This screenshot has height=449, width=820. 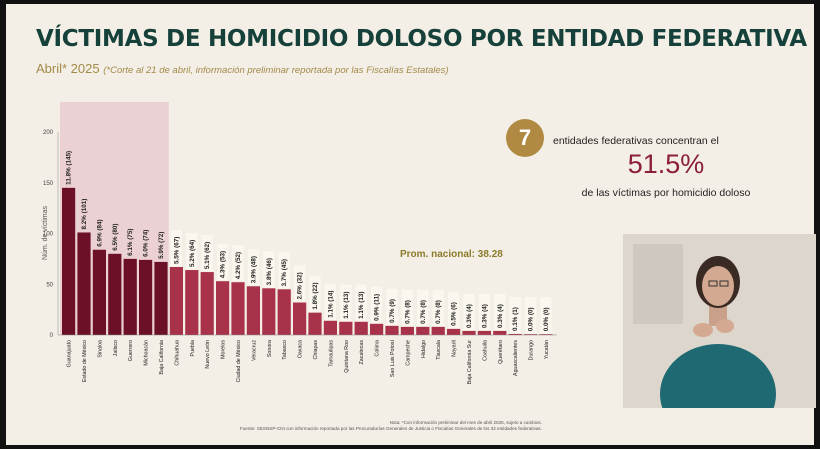 What do you see at coordinates (161, 245) in the screenshot?
I see `data-label: 5.9% (72)` at bounding box center [161, 245].